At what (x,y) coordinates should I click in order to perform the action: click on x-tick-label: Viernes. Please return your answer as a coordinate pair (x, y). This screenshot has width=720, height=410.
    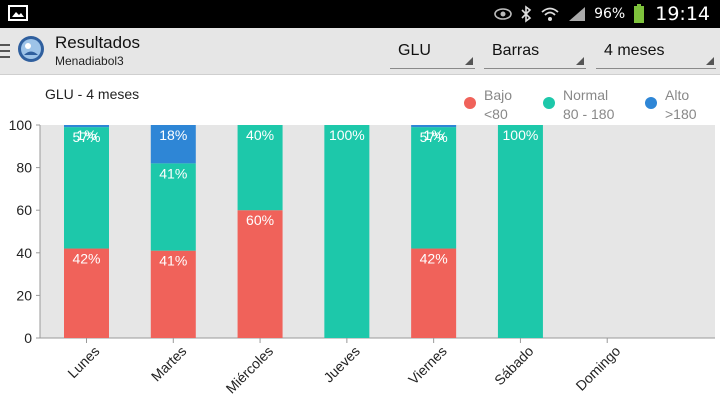
    Looking at the image, I should click on (427, 365).